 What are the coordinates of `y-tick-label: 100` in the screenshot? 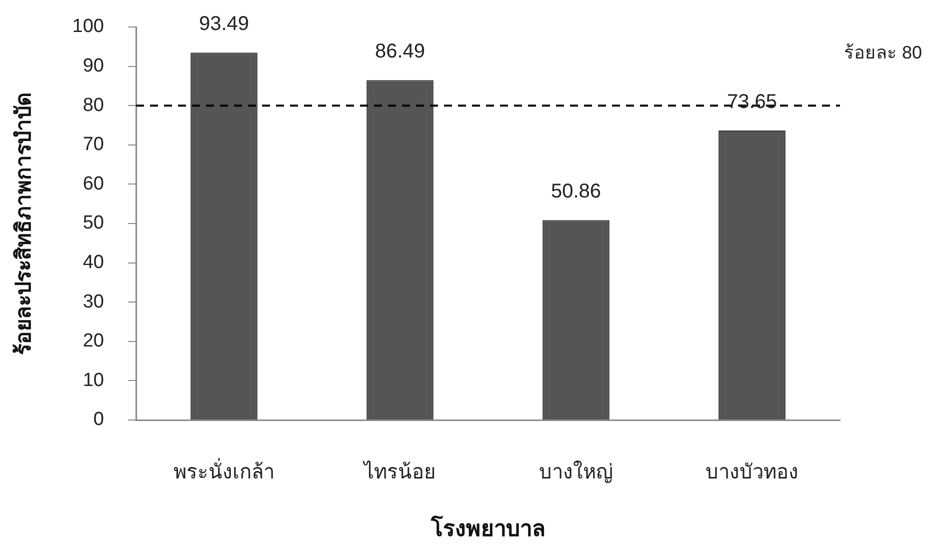 It's located at (88, 27).